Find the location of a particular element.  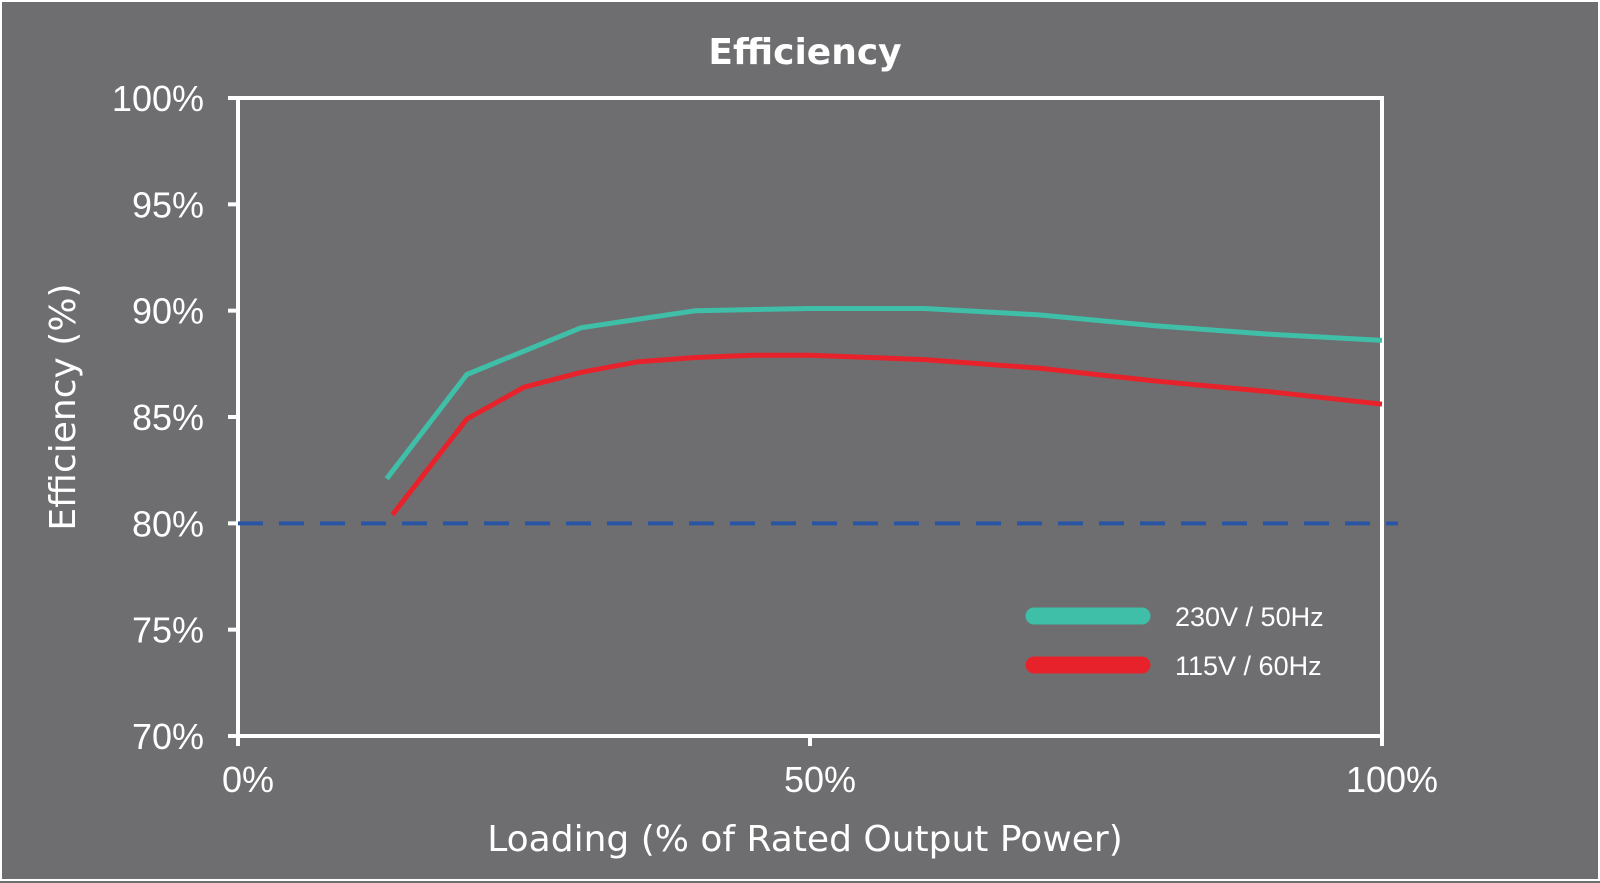

x-axis-label: Loading (% of Rated Output Power) is located at coordinates (805, 839).